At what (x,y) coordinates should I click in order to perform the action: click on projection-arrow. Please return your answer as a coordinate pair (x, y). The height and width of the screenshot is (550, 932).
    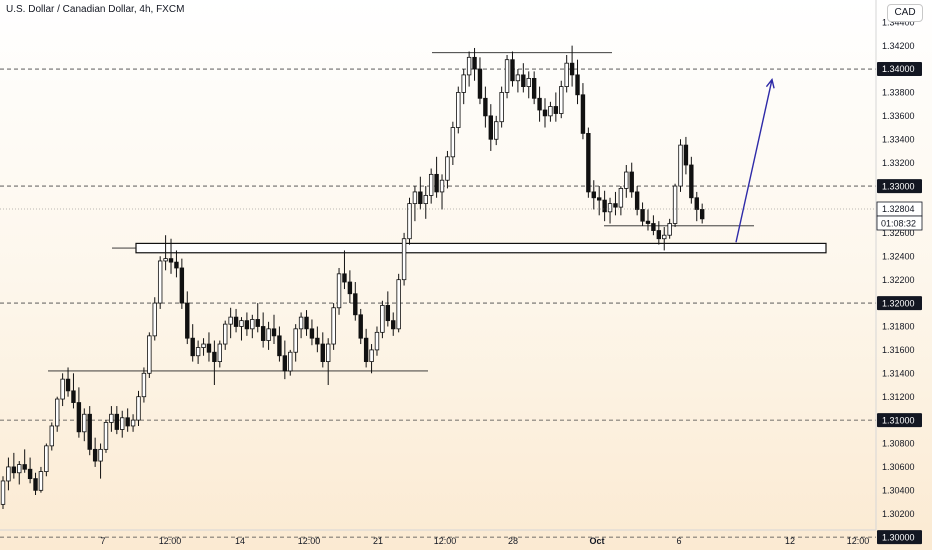
    Looking at the image, I should click on (754, 161).